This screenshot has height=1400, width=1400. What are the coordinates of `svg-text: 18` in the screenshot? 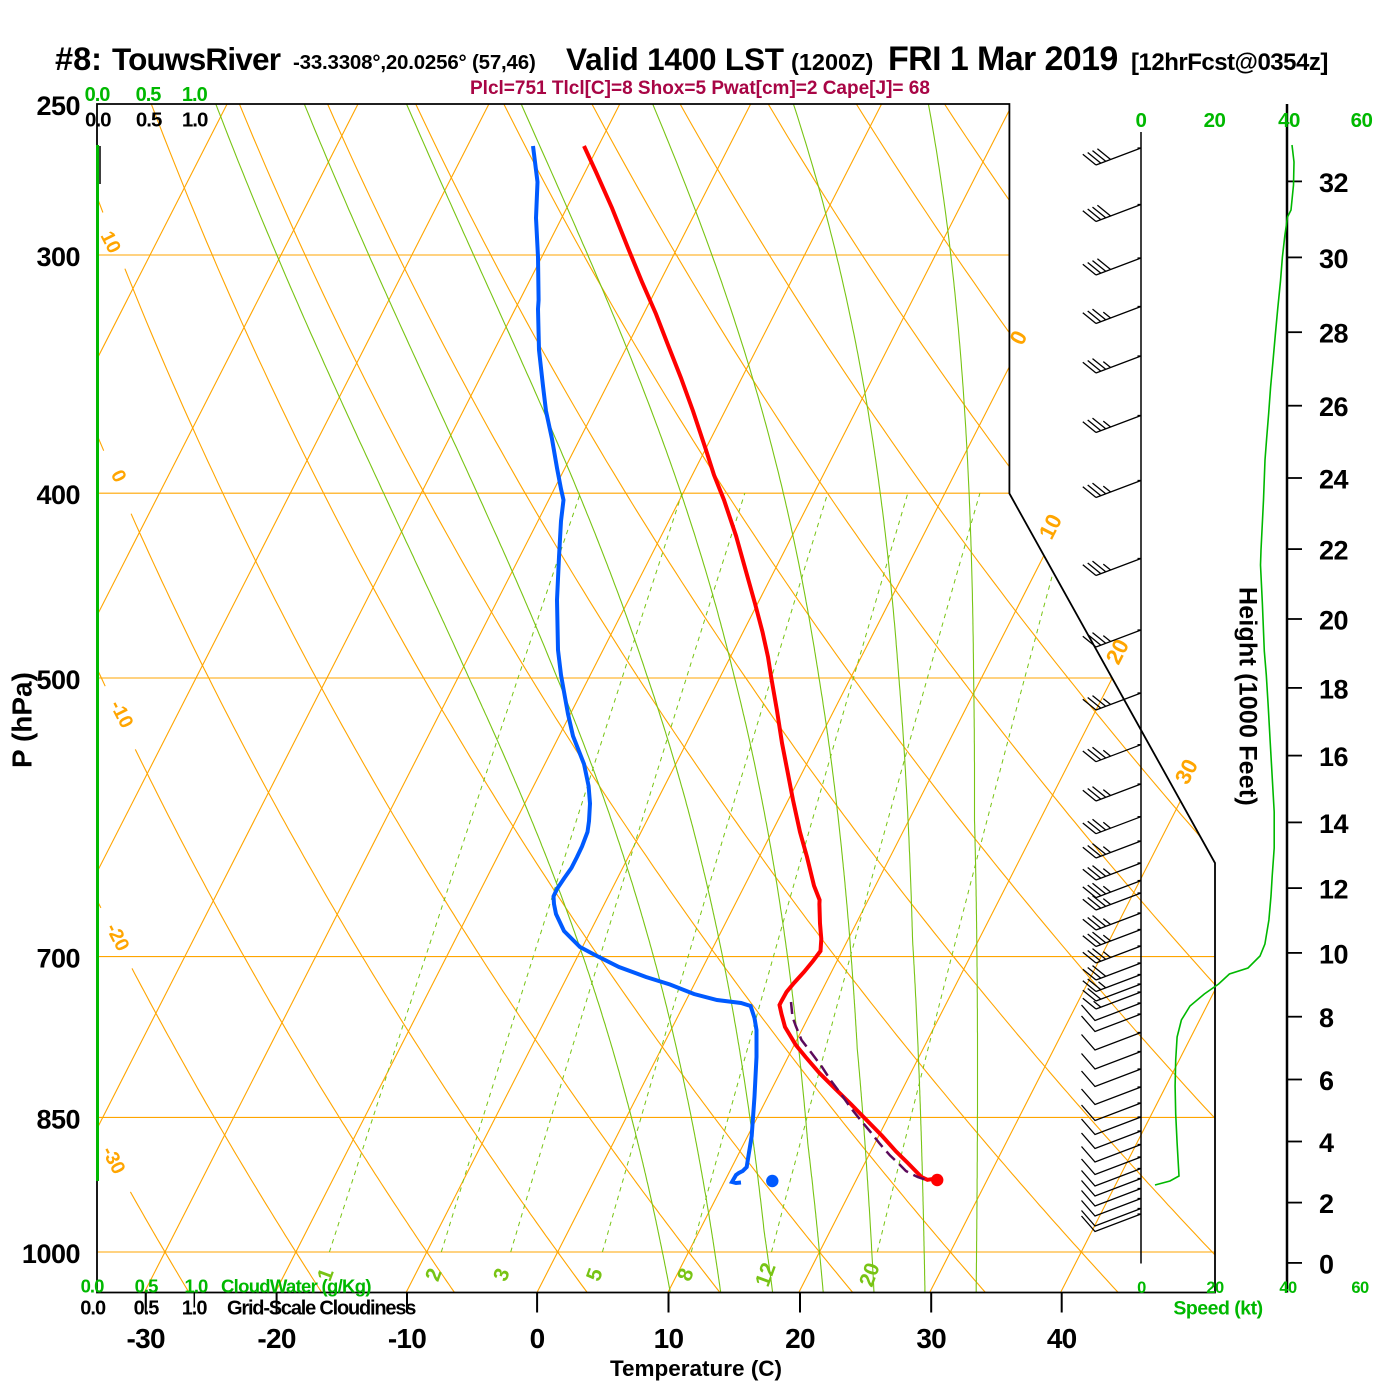 It's located at (1334, 689).